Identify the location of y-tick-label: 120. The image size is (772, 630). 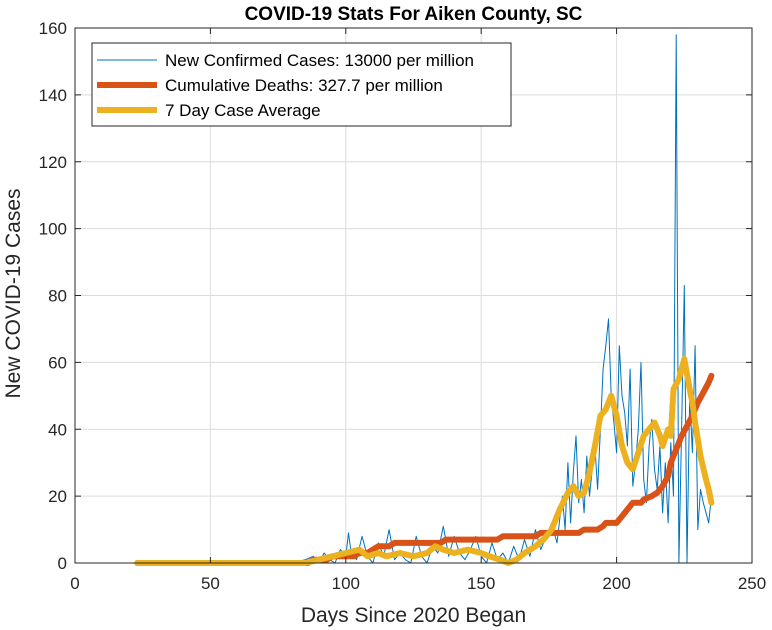
(53, 162).